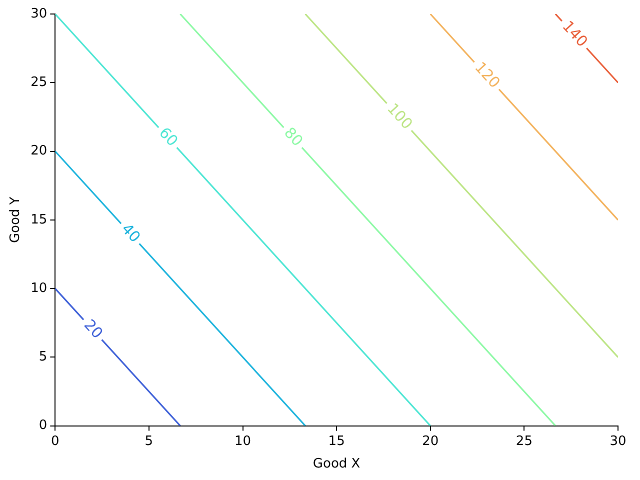 The image size is (640, 480). I want to click on x-axis-title: Good X, so click(336, 464).